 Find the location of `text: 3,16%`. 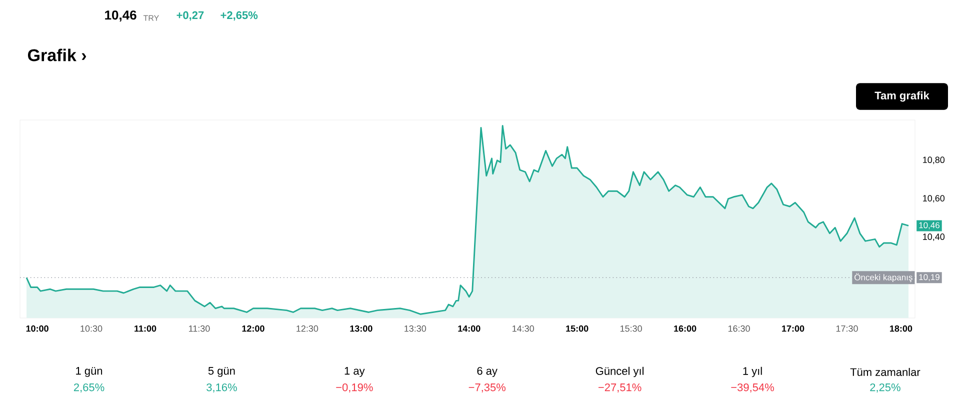

text: 3,16% is located at coordinates (221, 388).